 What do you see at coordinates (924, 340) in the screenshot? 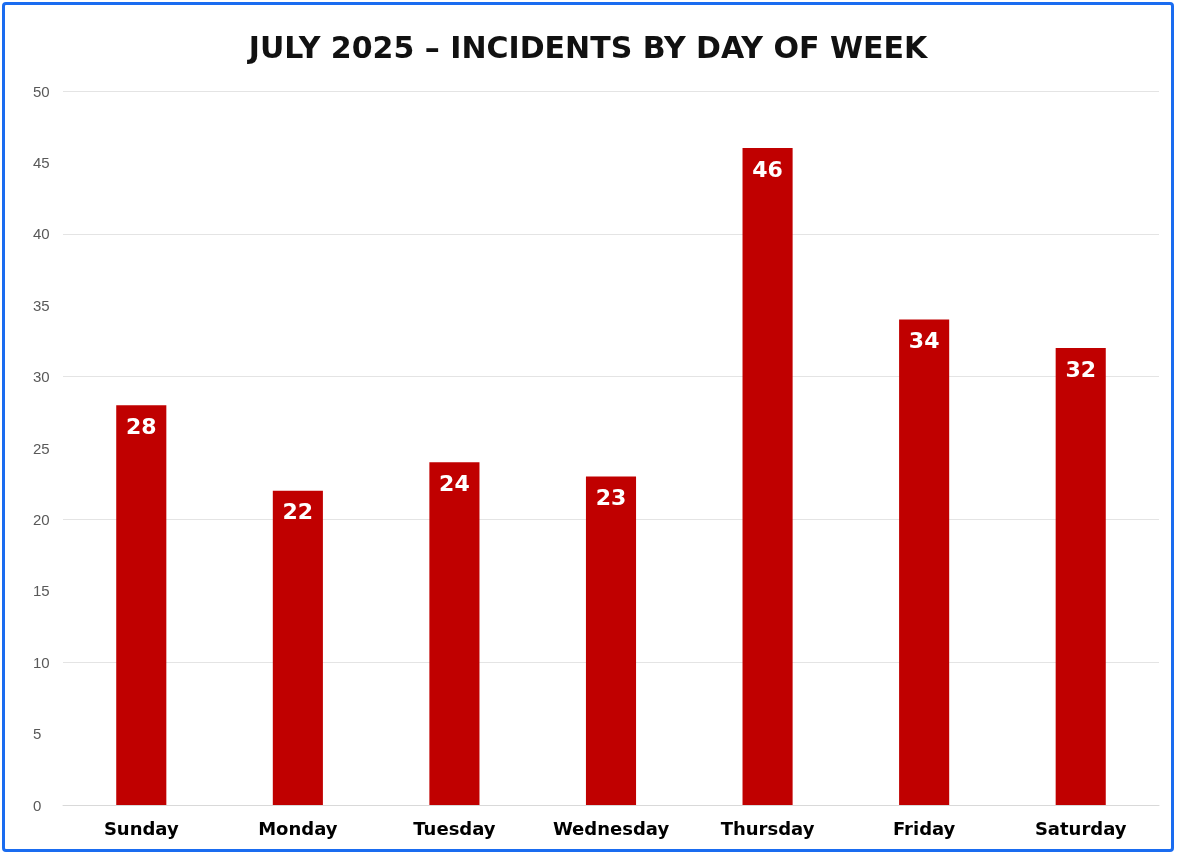
I see `data-label: 34` at bounding box center [924, 340].